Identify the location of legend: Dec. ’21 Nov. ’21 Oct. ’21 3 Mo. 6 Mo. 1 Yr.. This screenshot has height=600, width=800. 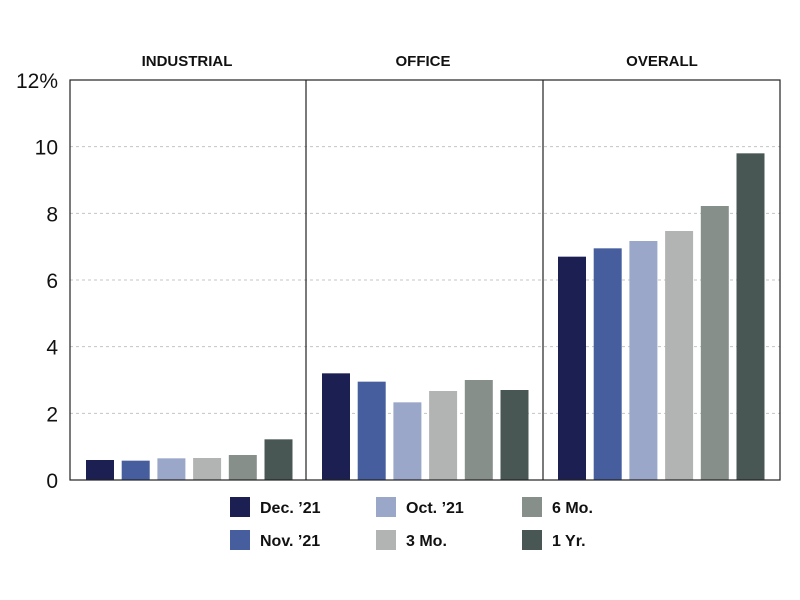
(411, 523).